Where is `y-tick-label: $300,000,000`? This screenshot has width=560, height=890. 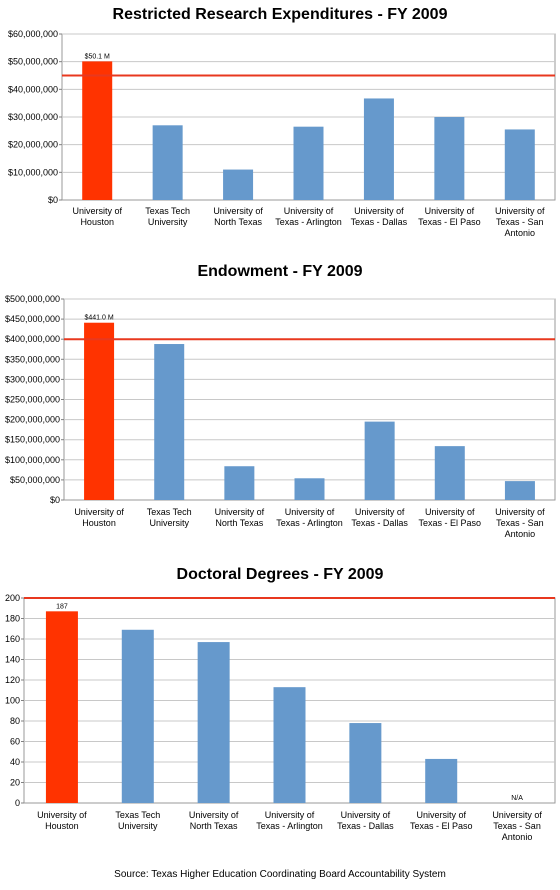 y-tick-label: $300,000,000 is located at coordinates (32, 379).